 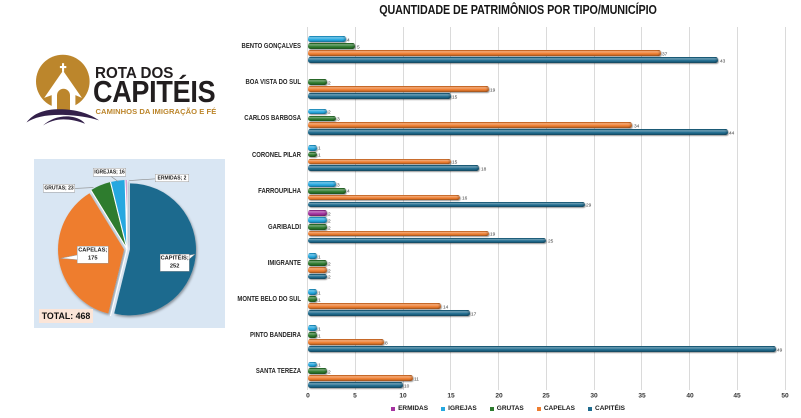 What do you see at coordinates (474, 314) in the screenshot?
I see `bar-value-label: 17` at bounding box center [474, 314].